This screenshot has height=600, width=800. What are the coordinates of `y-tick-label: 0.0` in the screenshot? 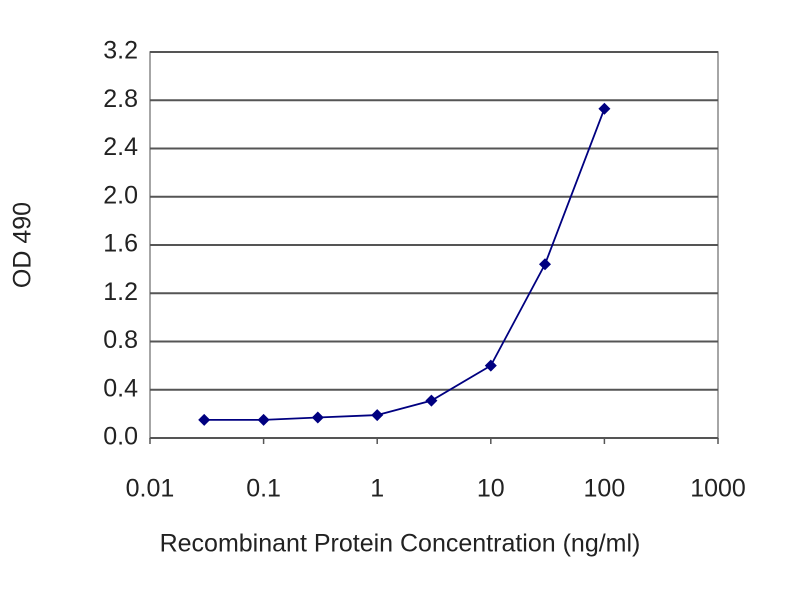 It's located at (120, 437).